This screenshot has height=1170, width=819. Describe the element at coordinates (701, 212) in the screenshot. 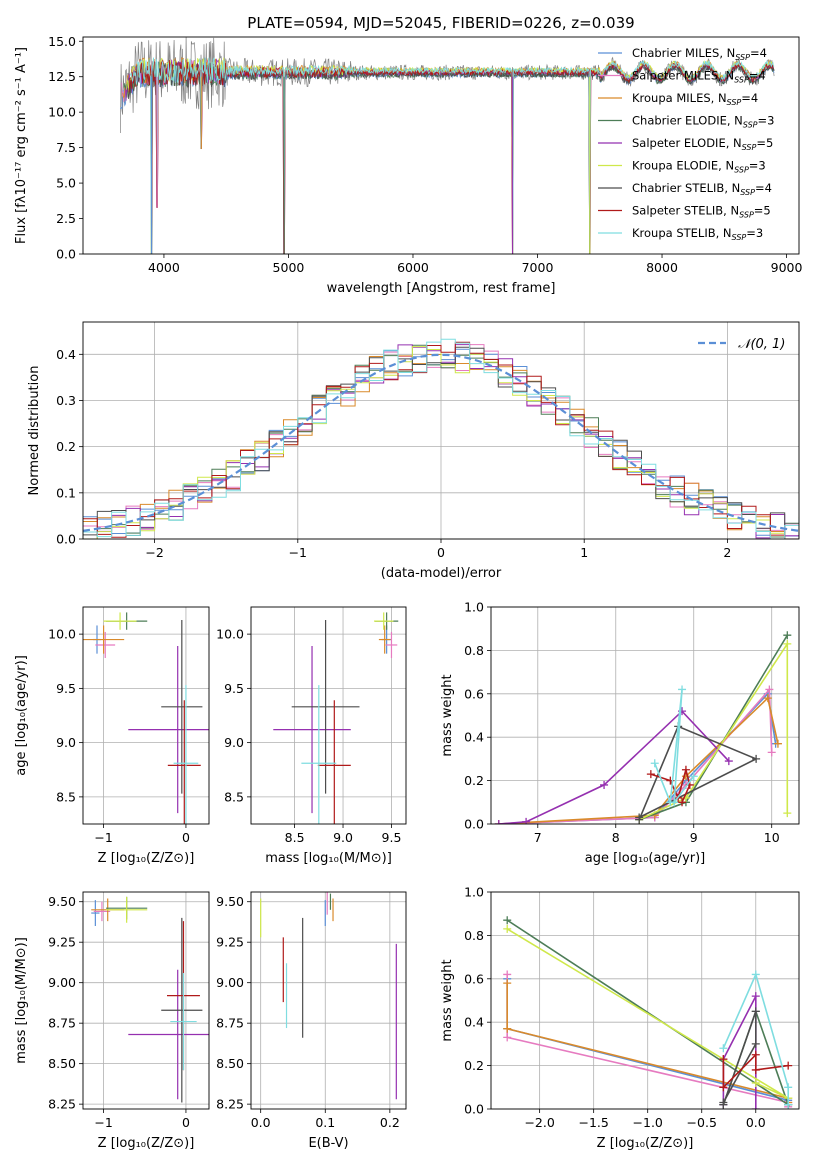

I see `legend-label: Salpeter STELIB, NSSP=5` at that location.